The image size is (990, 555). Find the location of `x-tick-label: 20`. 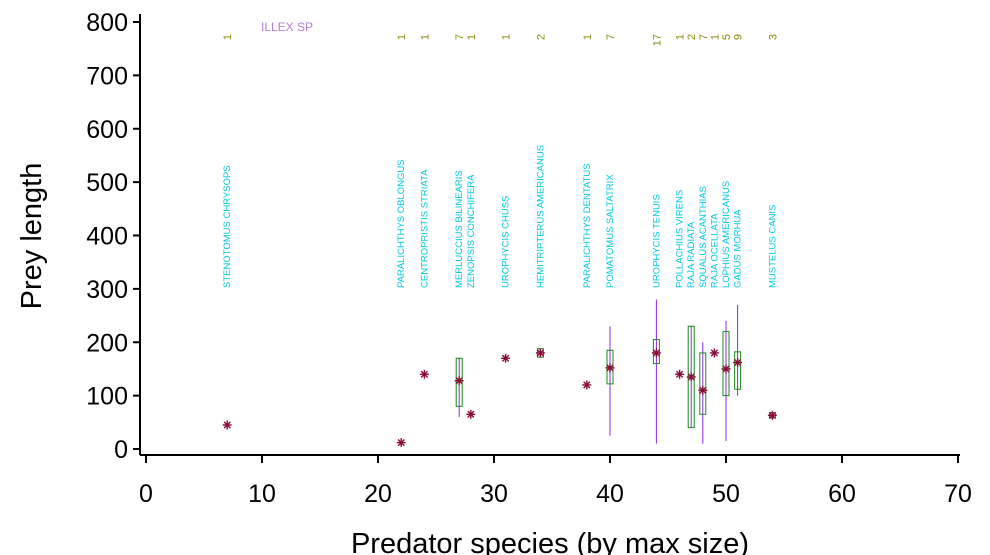

x-tick-label: 20 is located at coordinates (378, 494).